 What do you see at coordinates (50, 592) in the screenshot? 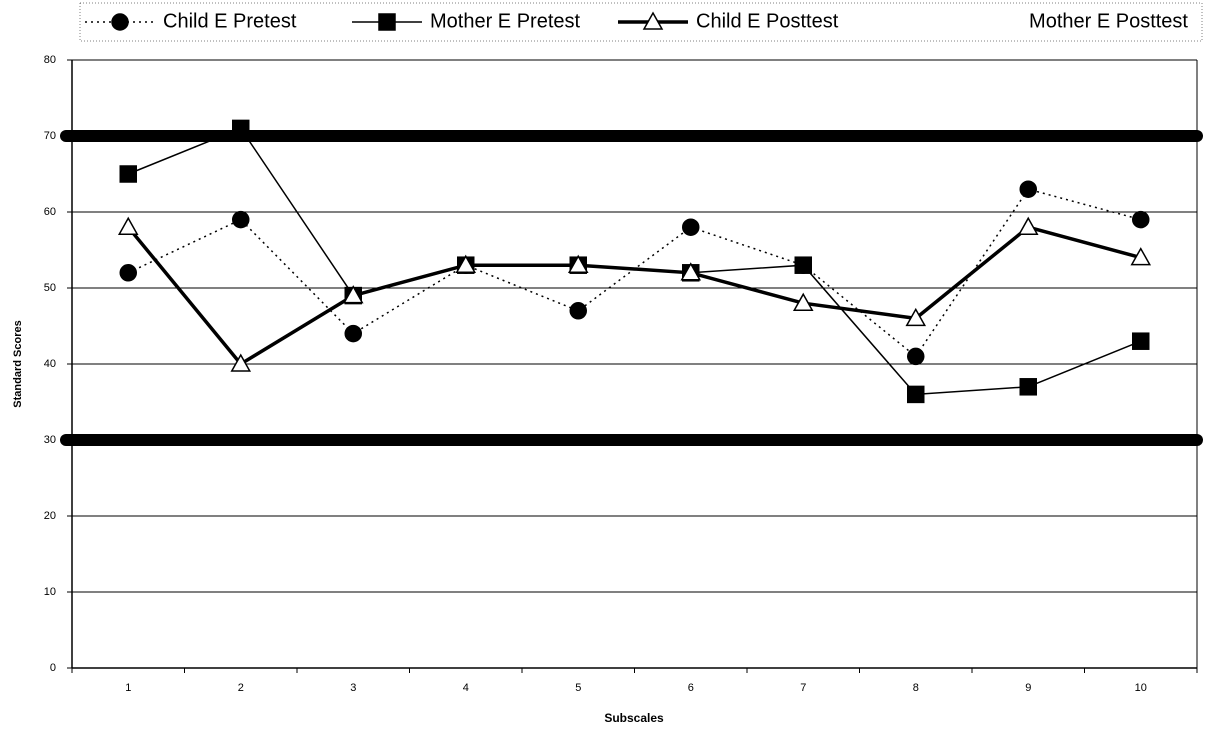
I see `y-tick-label: 10` at bounding box center [50, 592].